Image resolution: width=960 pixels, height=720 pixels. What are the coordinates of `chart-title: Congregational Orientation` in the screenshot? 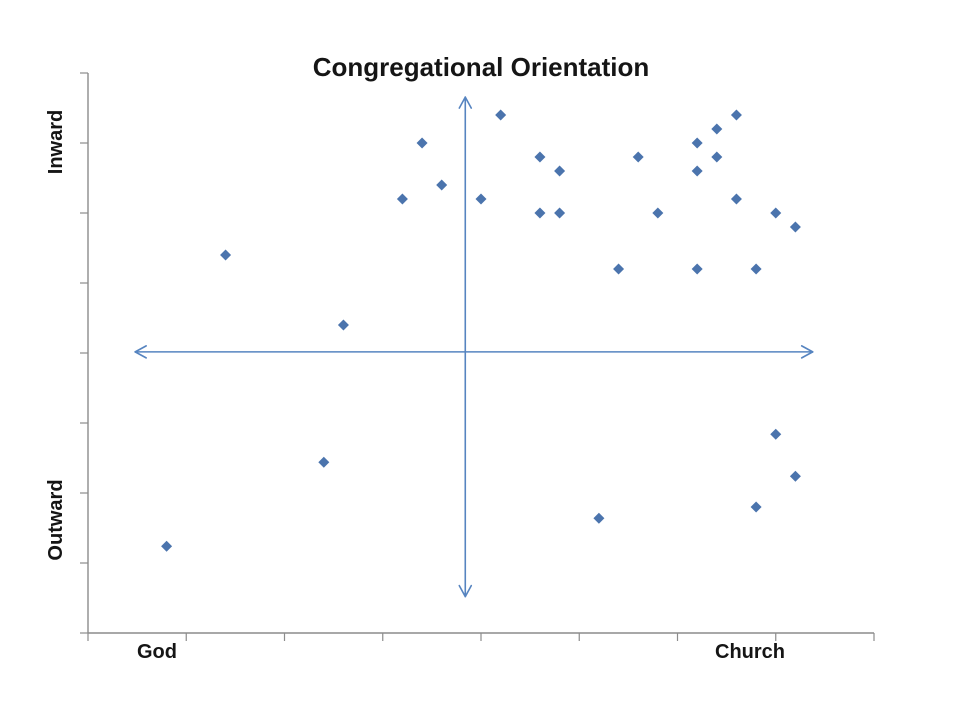 It's located at (481, 67).